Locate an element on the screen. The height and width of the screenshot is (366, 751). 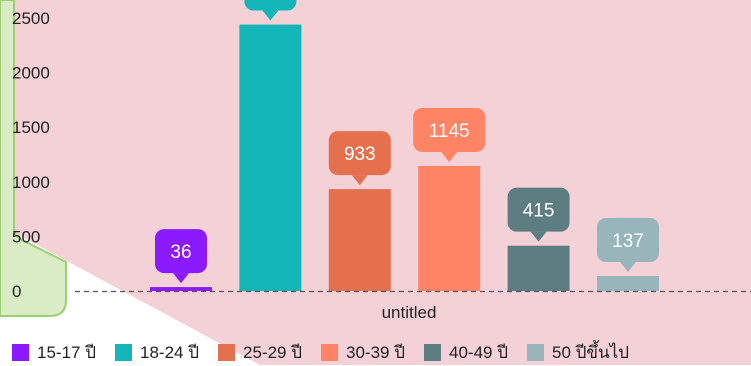
legend-item: 50 ปีขึ้นไป is located at coordinates (578, 352).